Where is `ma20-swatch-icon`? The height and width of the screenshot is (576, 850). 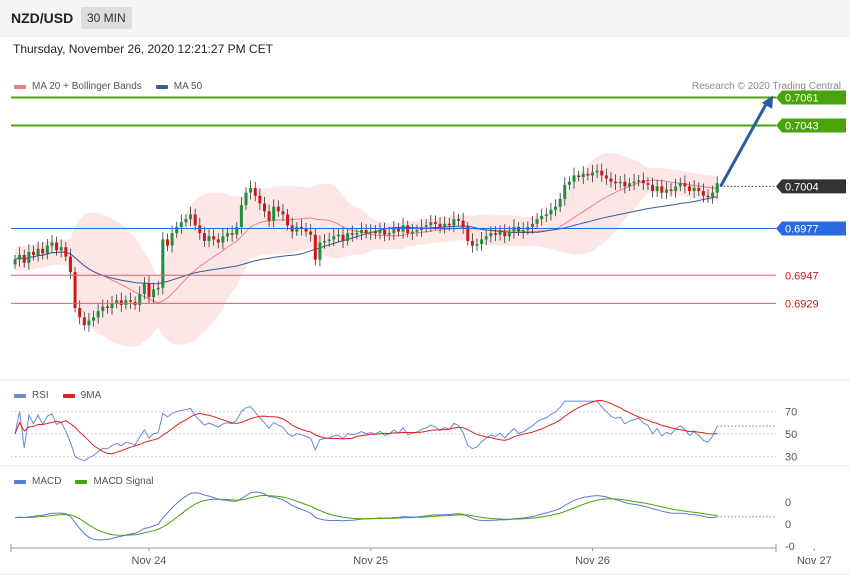 ma20-swatch-icon is located at coordinates (20, 86).